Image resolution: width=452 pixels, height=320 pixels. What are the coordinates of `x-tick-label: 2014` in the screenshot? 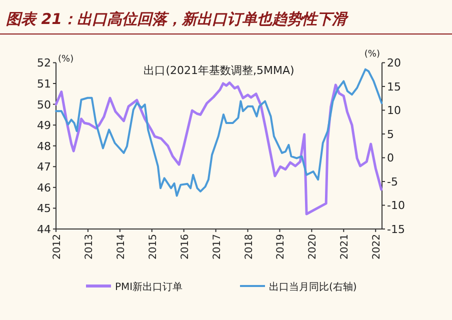 It's located at (121, 247).